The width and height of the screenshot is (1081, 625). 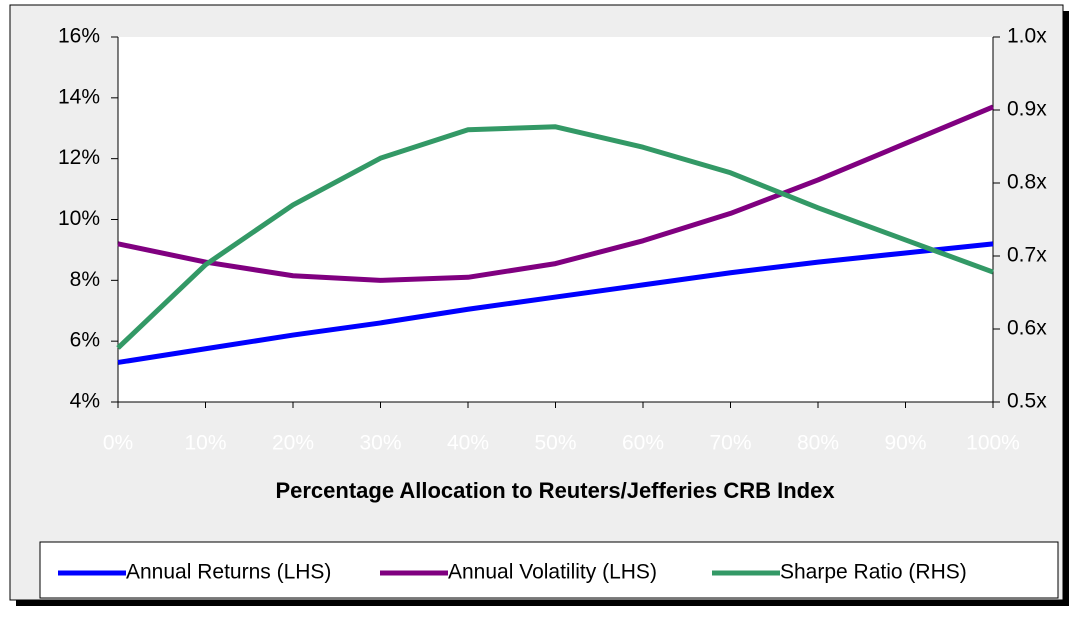 I want to click on y-tick-label: 4%, so click(x=85, y=401).